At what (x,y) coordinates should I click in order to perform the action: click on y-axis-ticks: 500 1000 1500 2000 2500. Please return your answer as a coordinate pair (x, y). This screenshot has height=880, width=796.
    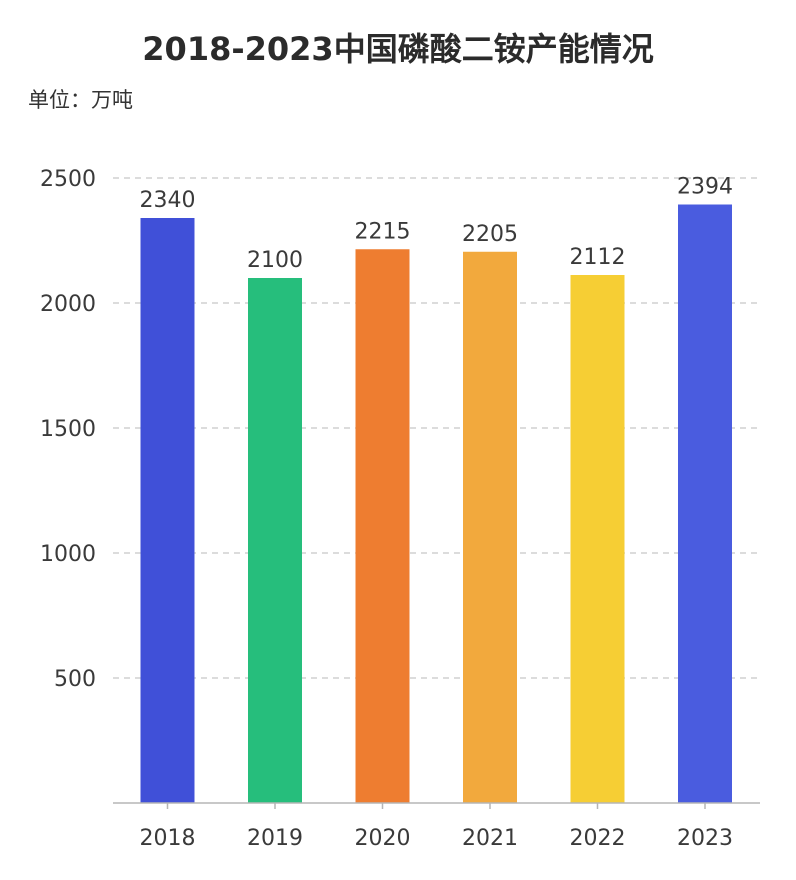
    Looking at the image, I should click on (68, 429).